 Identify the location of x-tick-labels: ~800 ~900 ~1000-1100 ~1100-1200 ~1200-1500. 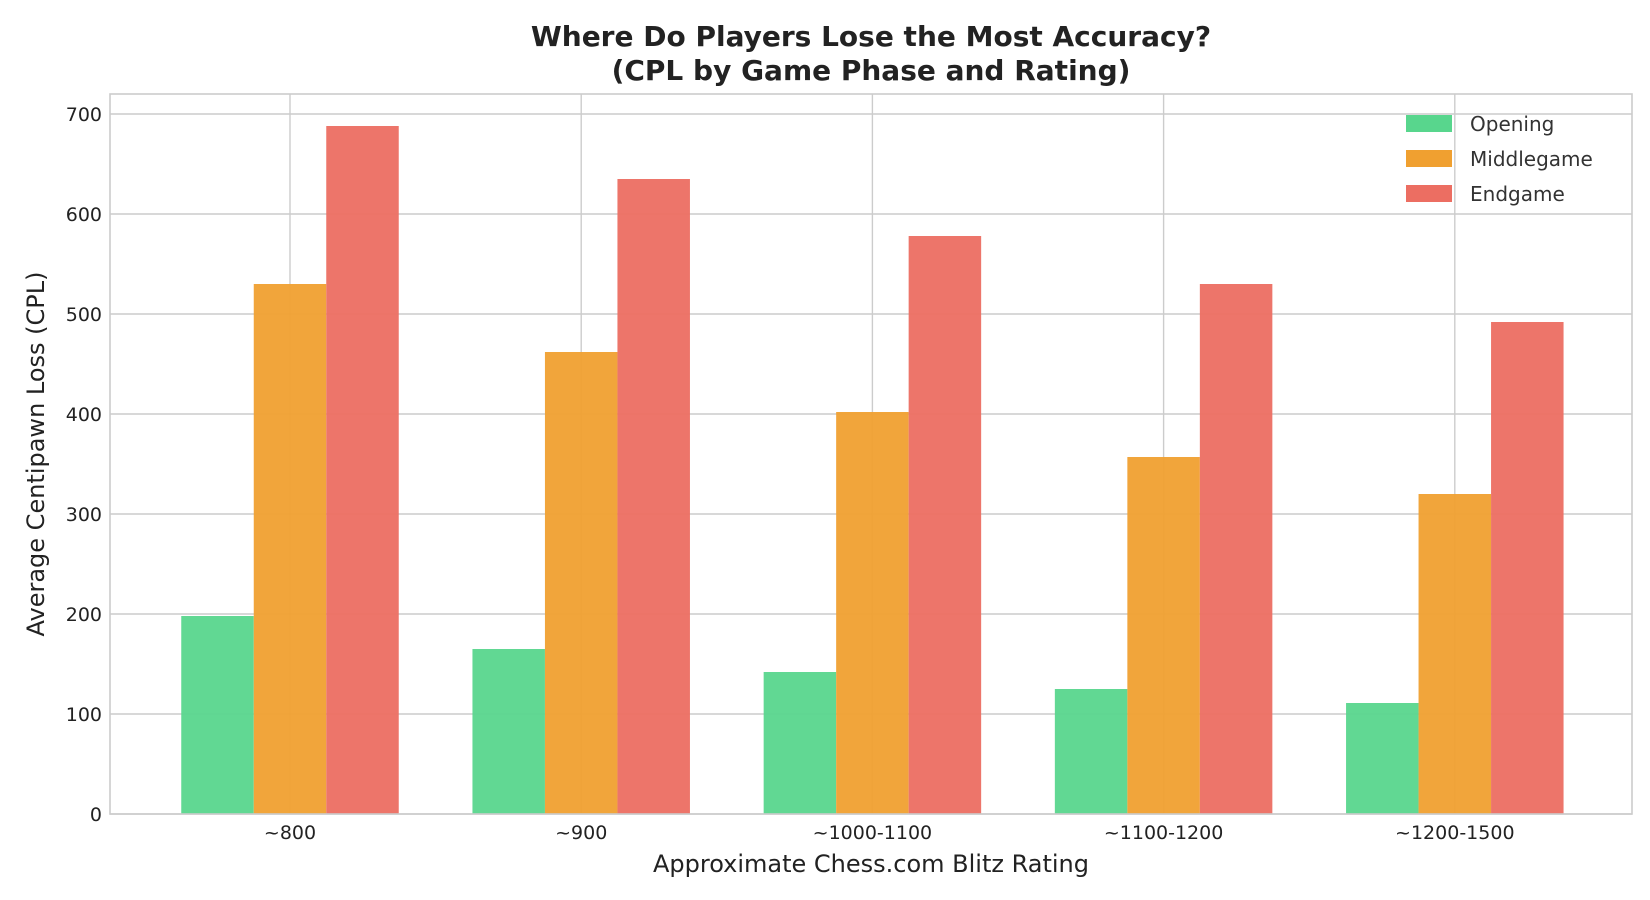
(889, 833).